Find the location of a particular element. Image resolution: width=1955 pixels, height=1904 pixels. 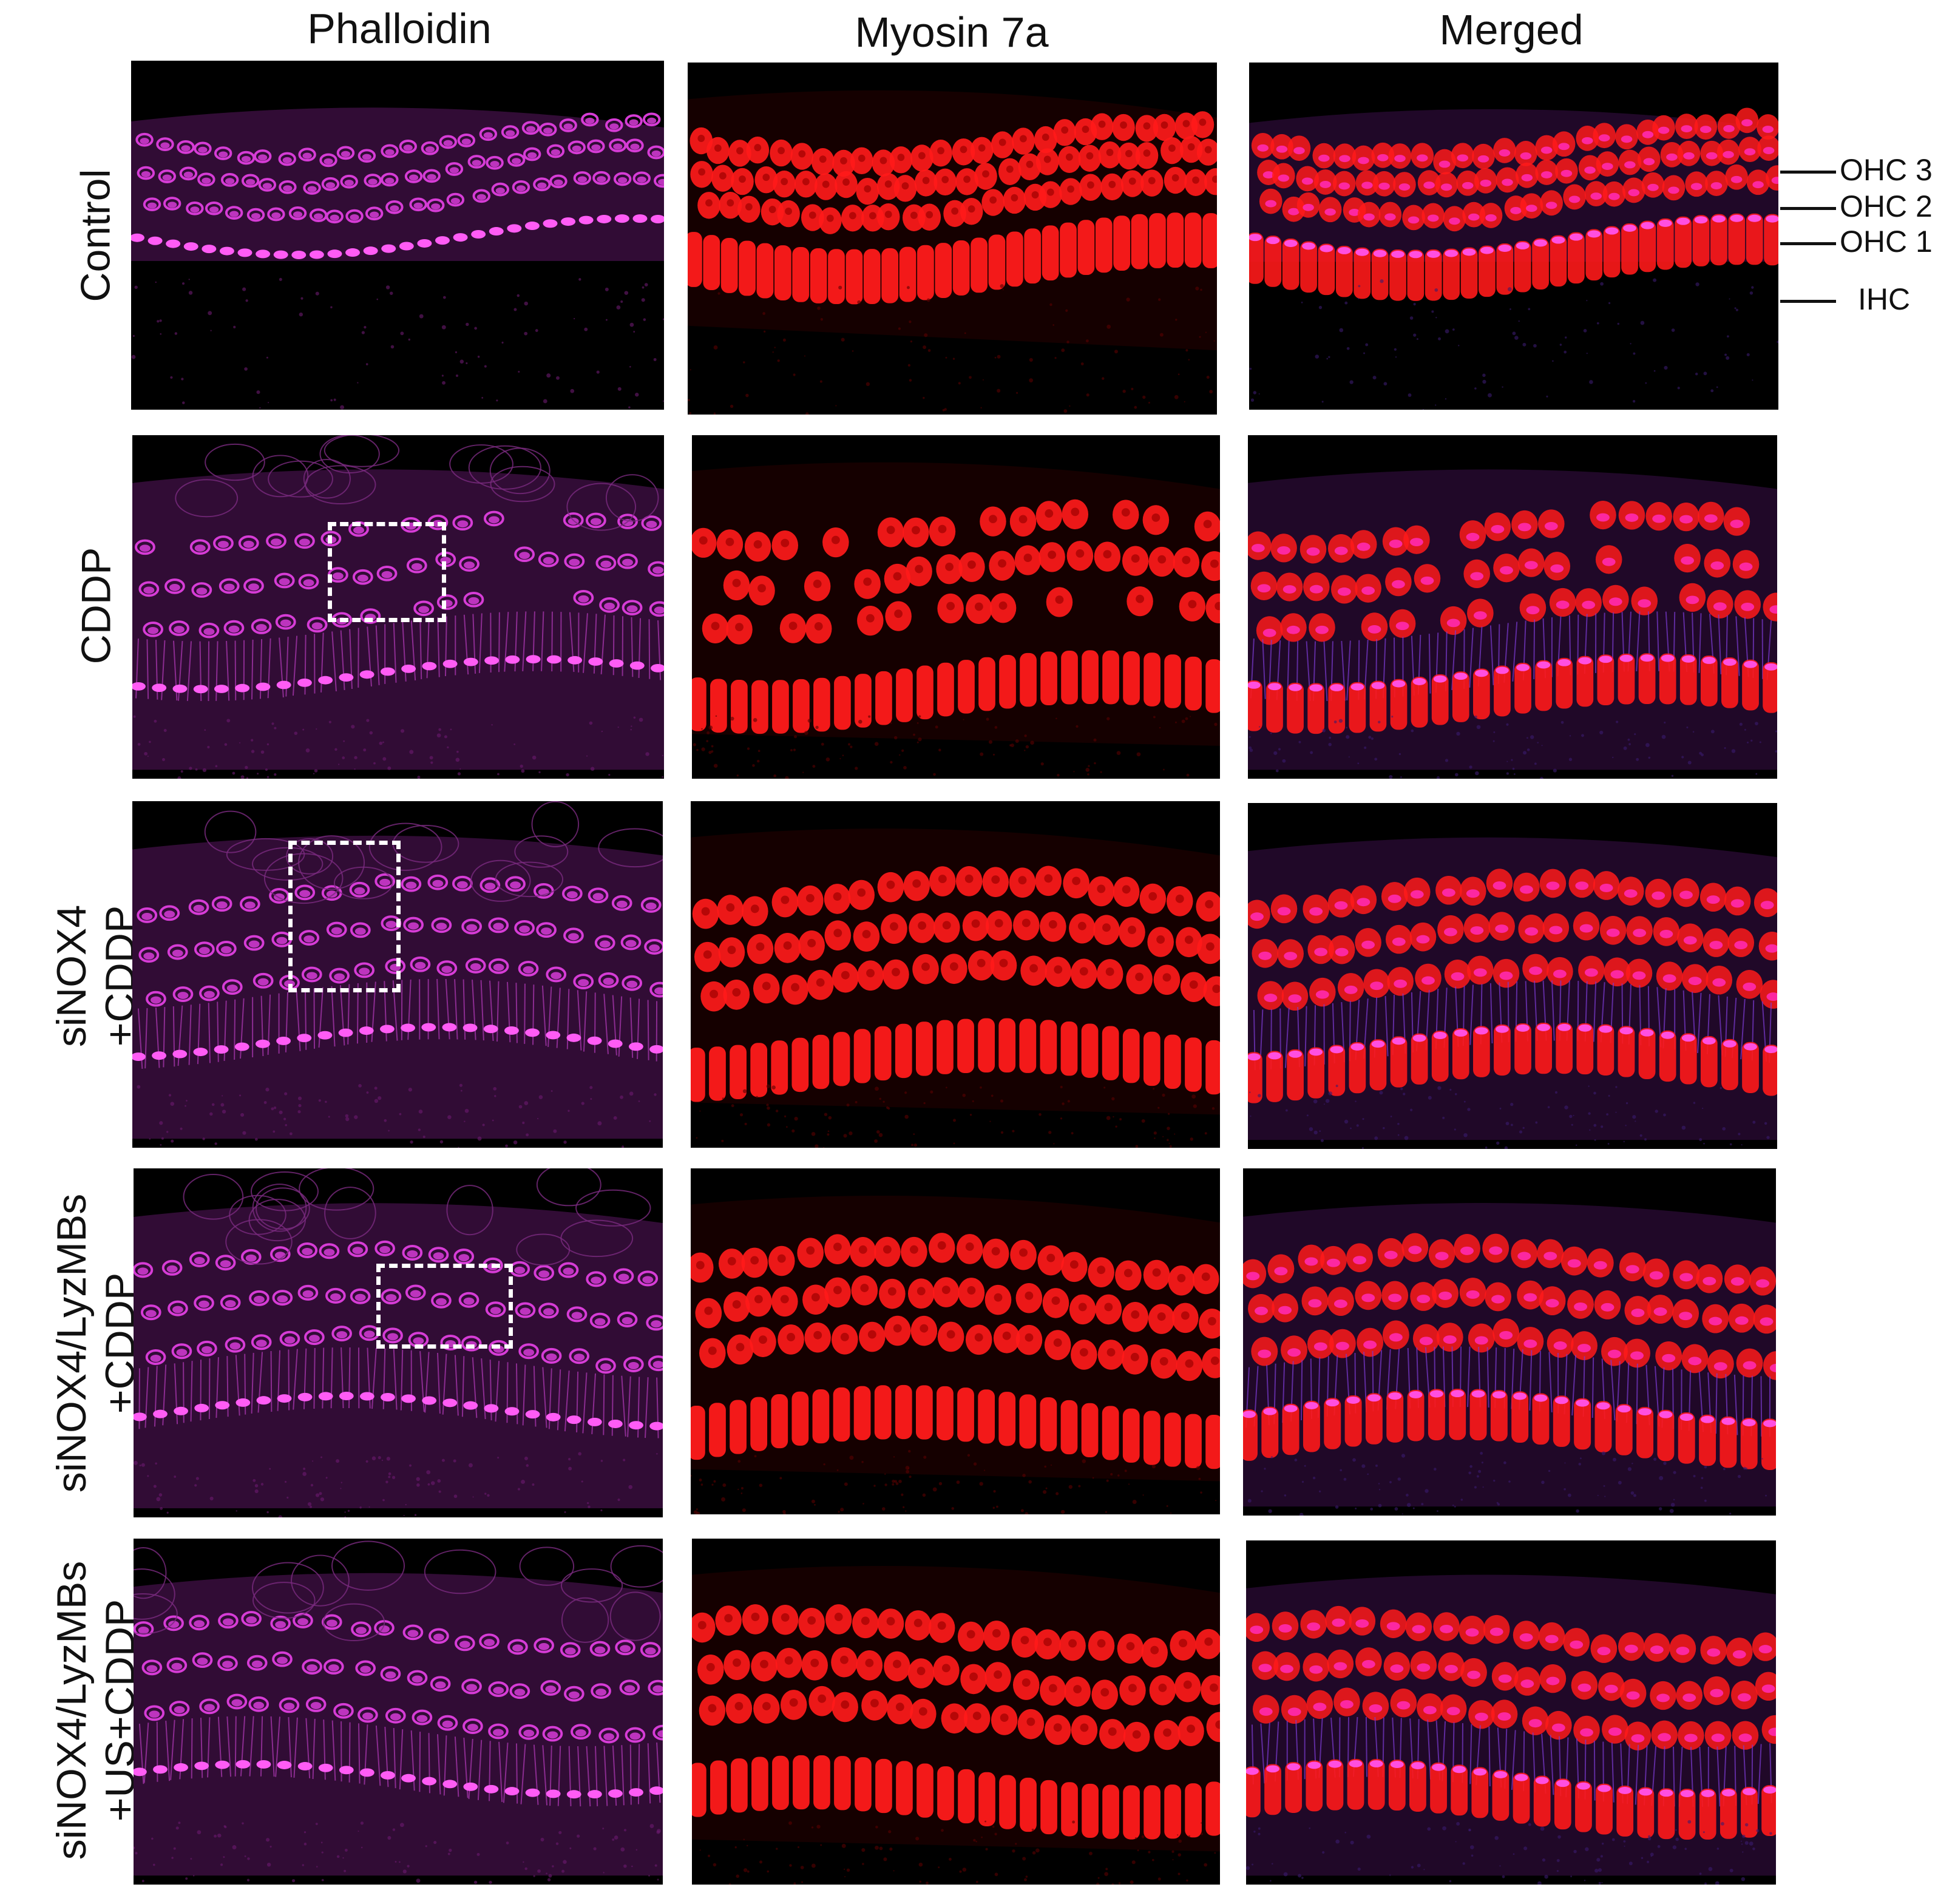

panel-sinox4-cddp-merged is located at coordinates (1512, 976).